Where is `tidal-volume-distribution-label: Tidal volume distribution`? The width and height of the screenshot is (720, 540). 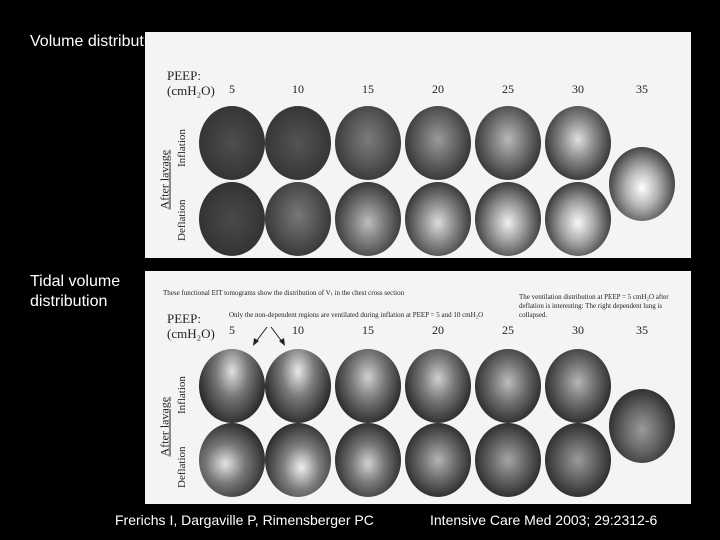
tidal-volume-distribution-label: Tidal volume distribution is located at coordinates (75, 291).